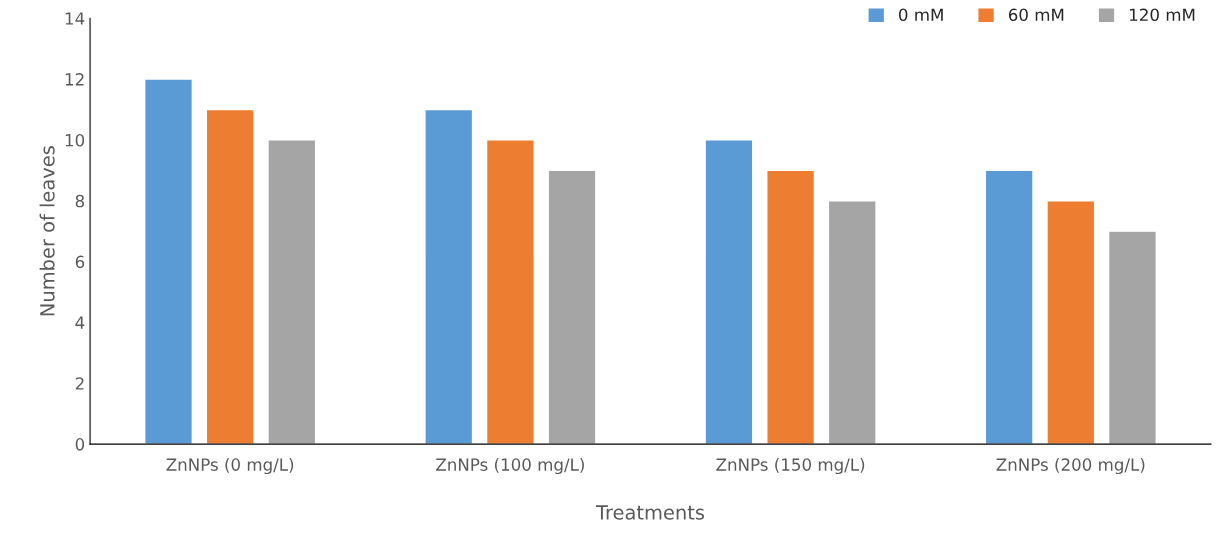 Image resolution: width=1217 pixels, height=537 pixels. I want to click on legend-label: 0 mM, so click(920, 15).